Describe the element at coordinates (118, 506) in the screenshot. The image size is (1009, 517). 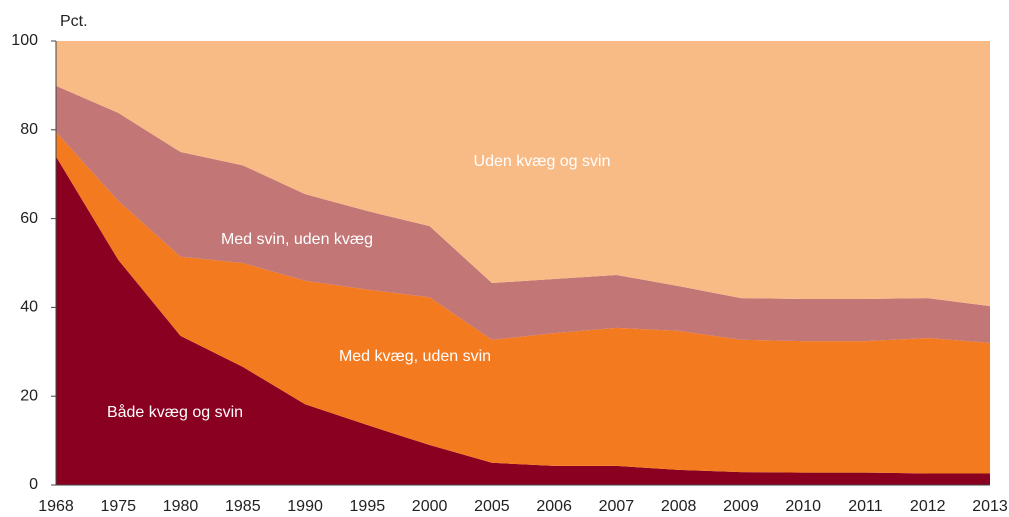
I see `x-tick-label: 1975` at that location.